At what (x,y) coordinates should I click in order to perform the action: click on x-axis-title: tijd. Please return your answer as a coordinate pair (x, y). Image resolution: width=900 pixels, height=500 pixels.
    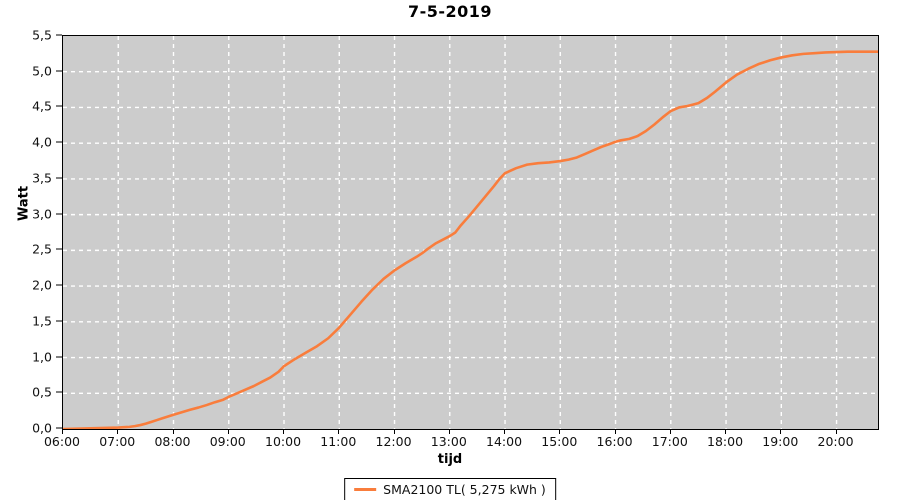
    Looking at the image, I should click on (450, 459).